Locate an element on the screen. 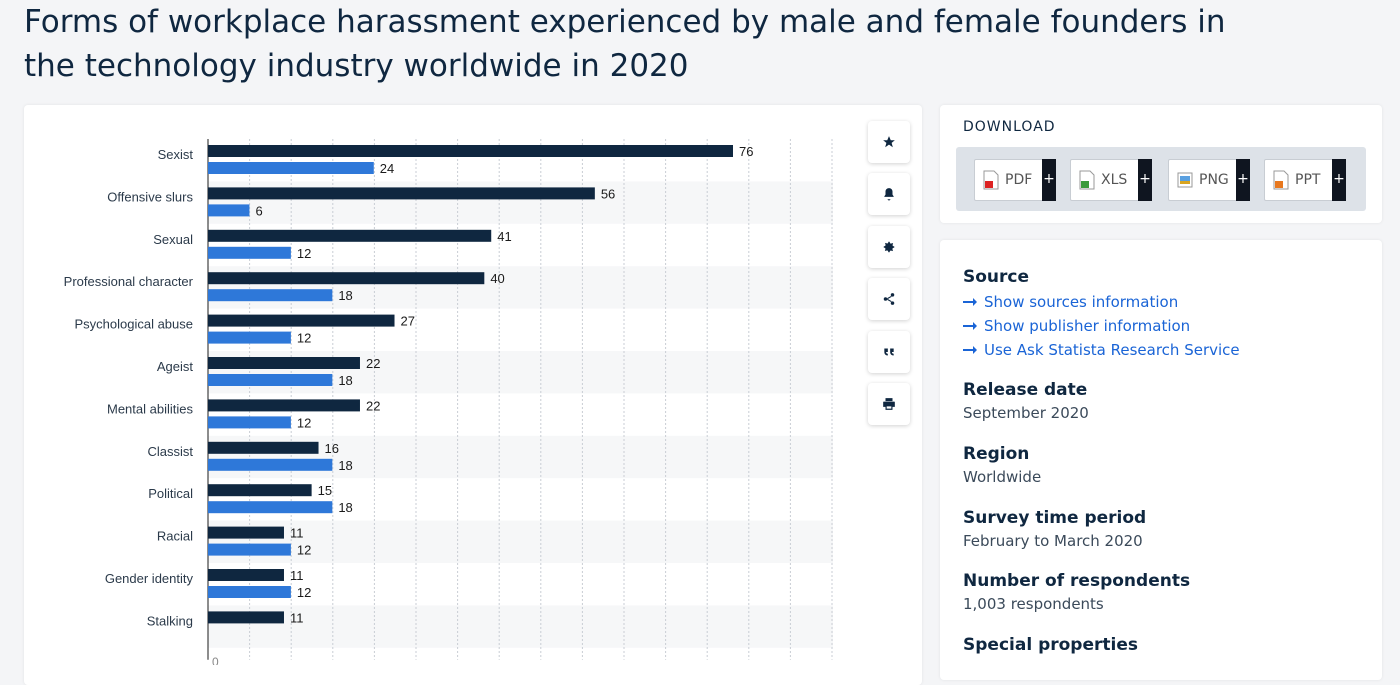  data-label: 56 is located at coordinates (608, 193).